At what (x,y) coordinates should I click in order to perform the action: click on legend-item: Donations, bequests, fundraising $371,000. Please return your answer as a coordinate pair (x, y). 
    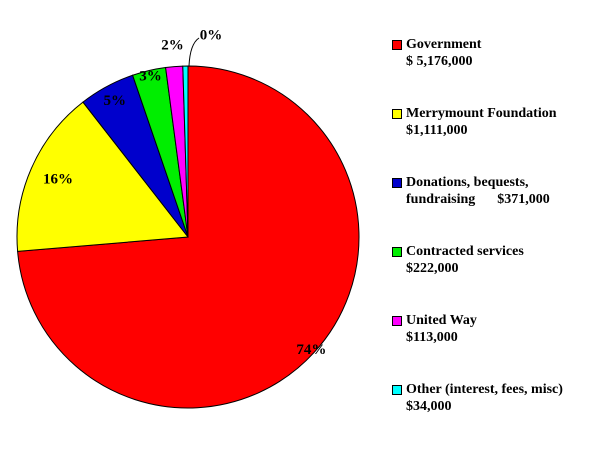
    Looking at the image, I should click on (489, 208).